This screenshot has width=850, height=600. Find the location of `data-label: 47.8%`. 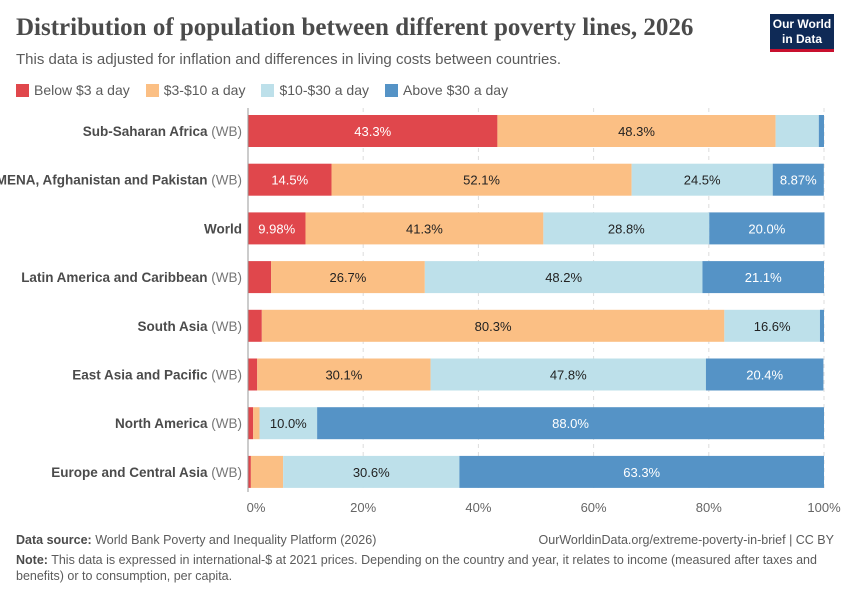

data-label: 47.8% is located at coordinates (568, 375).